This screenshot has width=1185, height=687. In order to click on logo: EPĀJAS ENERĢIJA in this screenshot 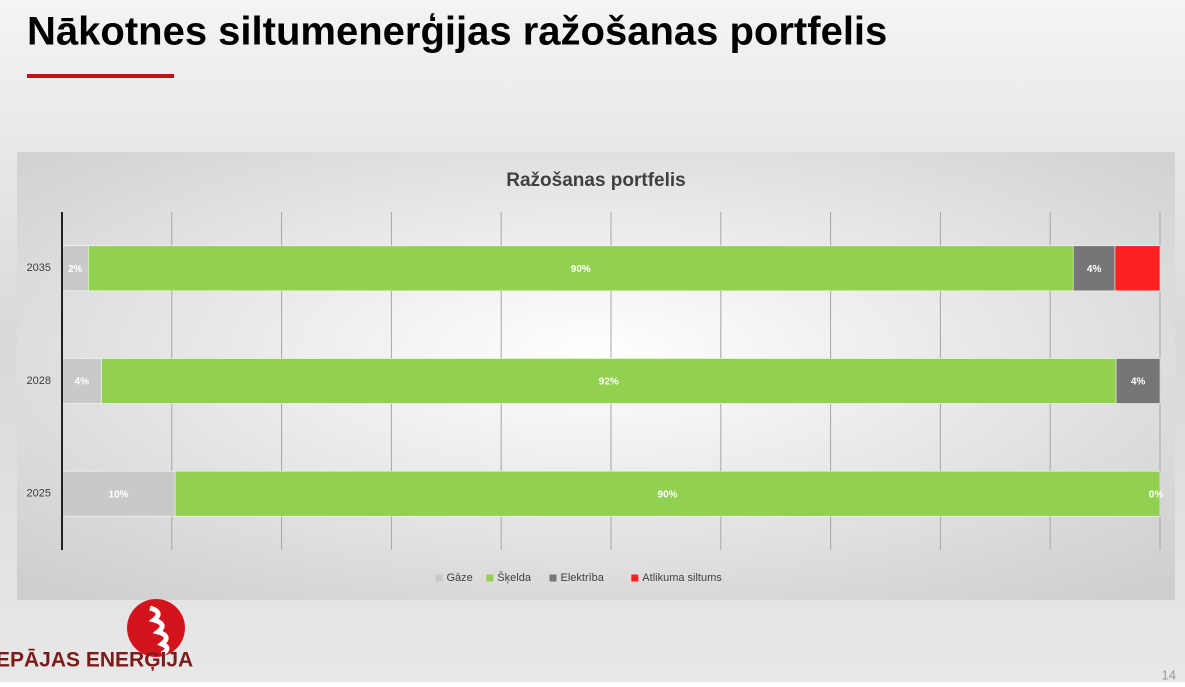, I will do `click(96, 635)`.